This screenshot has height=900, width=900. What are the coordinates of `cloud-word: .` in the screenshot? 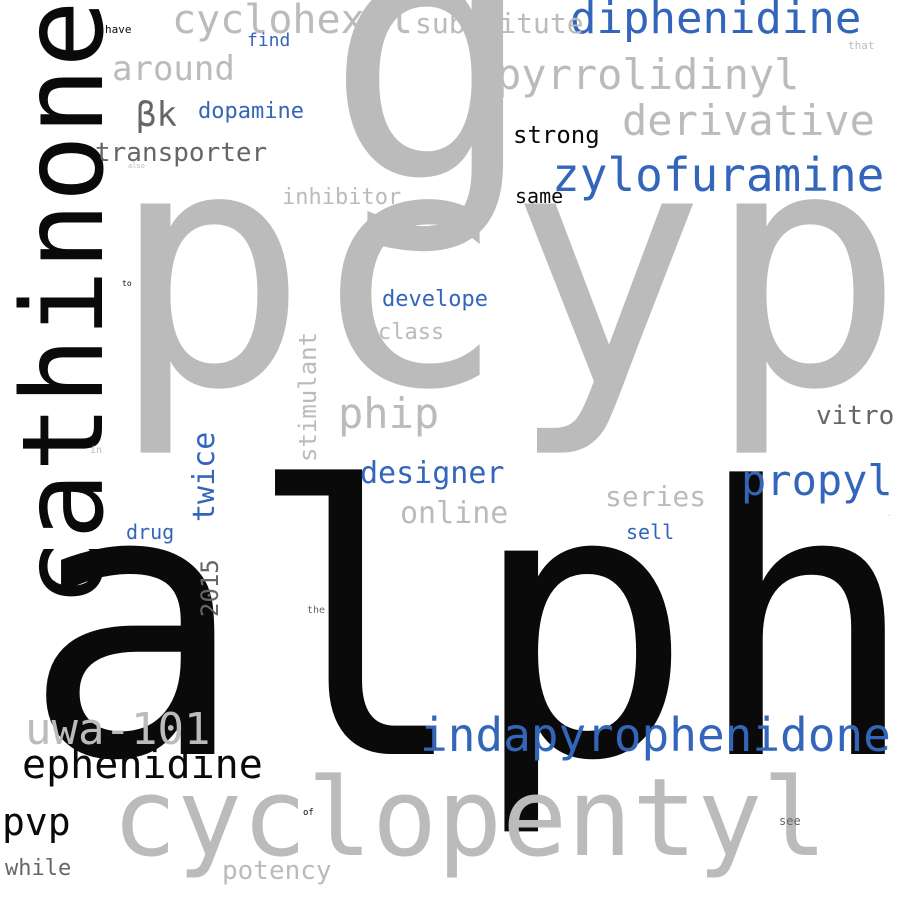 It's located at (889, 513).